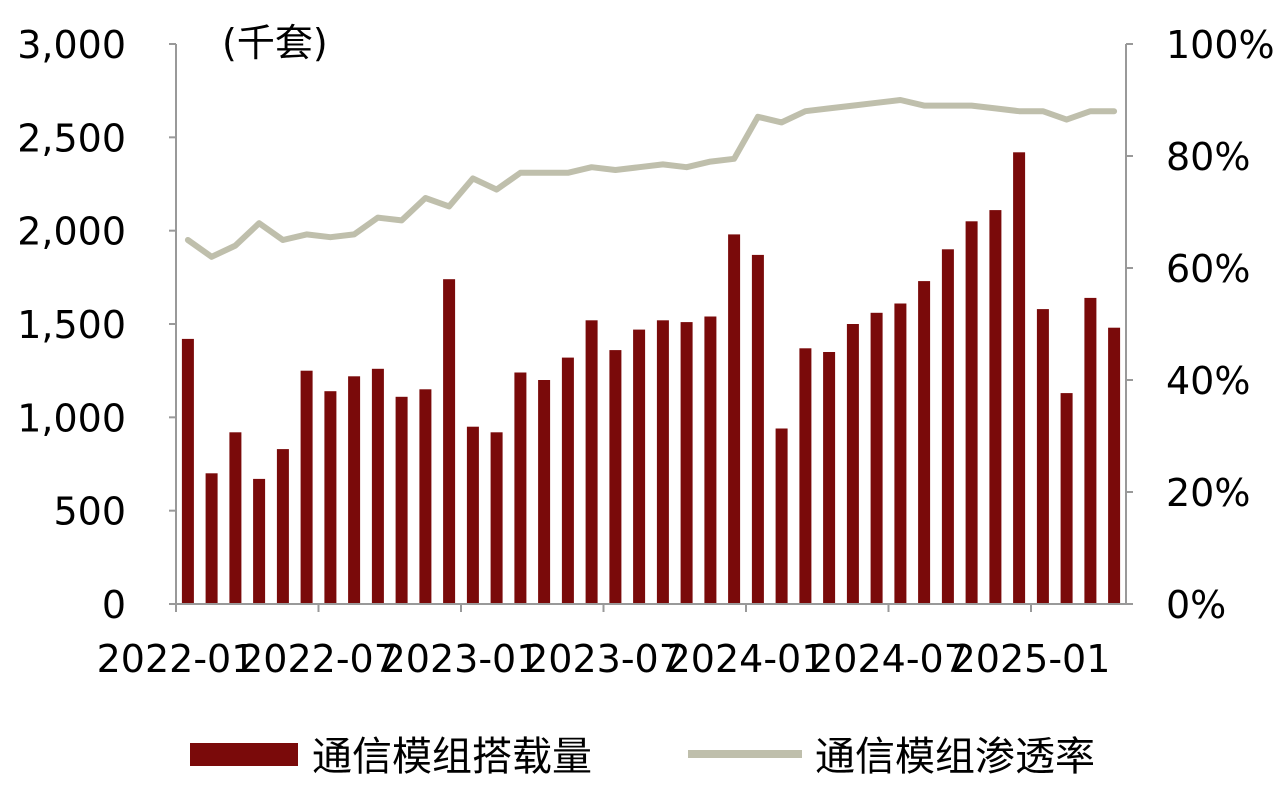 The width and height of the screenshot is (1284, 796). What do you see at coordinates (651, 178) in the screenshot?
I see `penetration-rate-line` at bounding box center [651, 178].